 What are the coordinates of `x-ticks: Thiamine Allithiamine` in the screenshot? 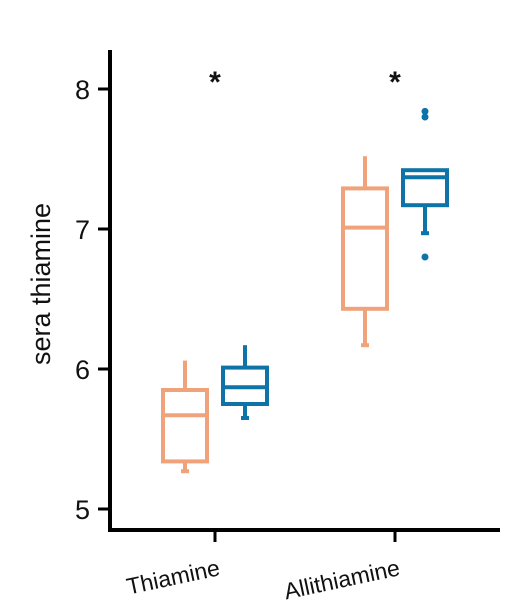 It's located at (263, 567).